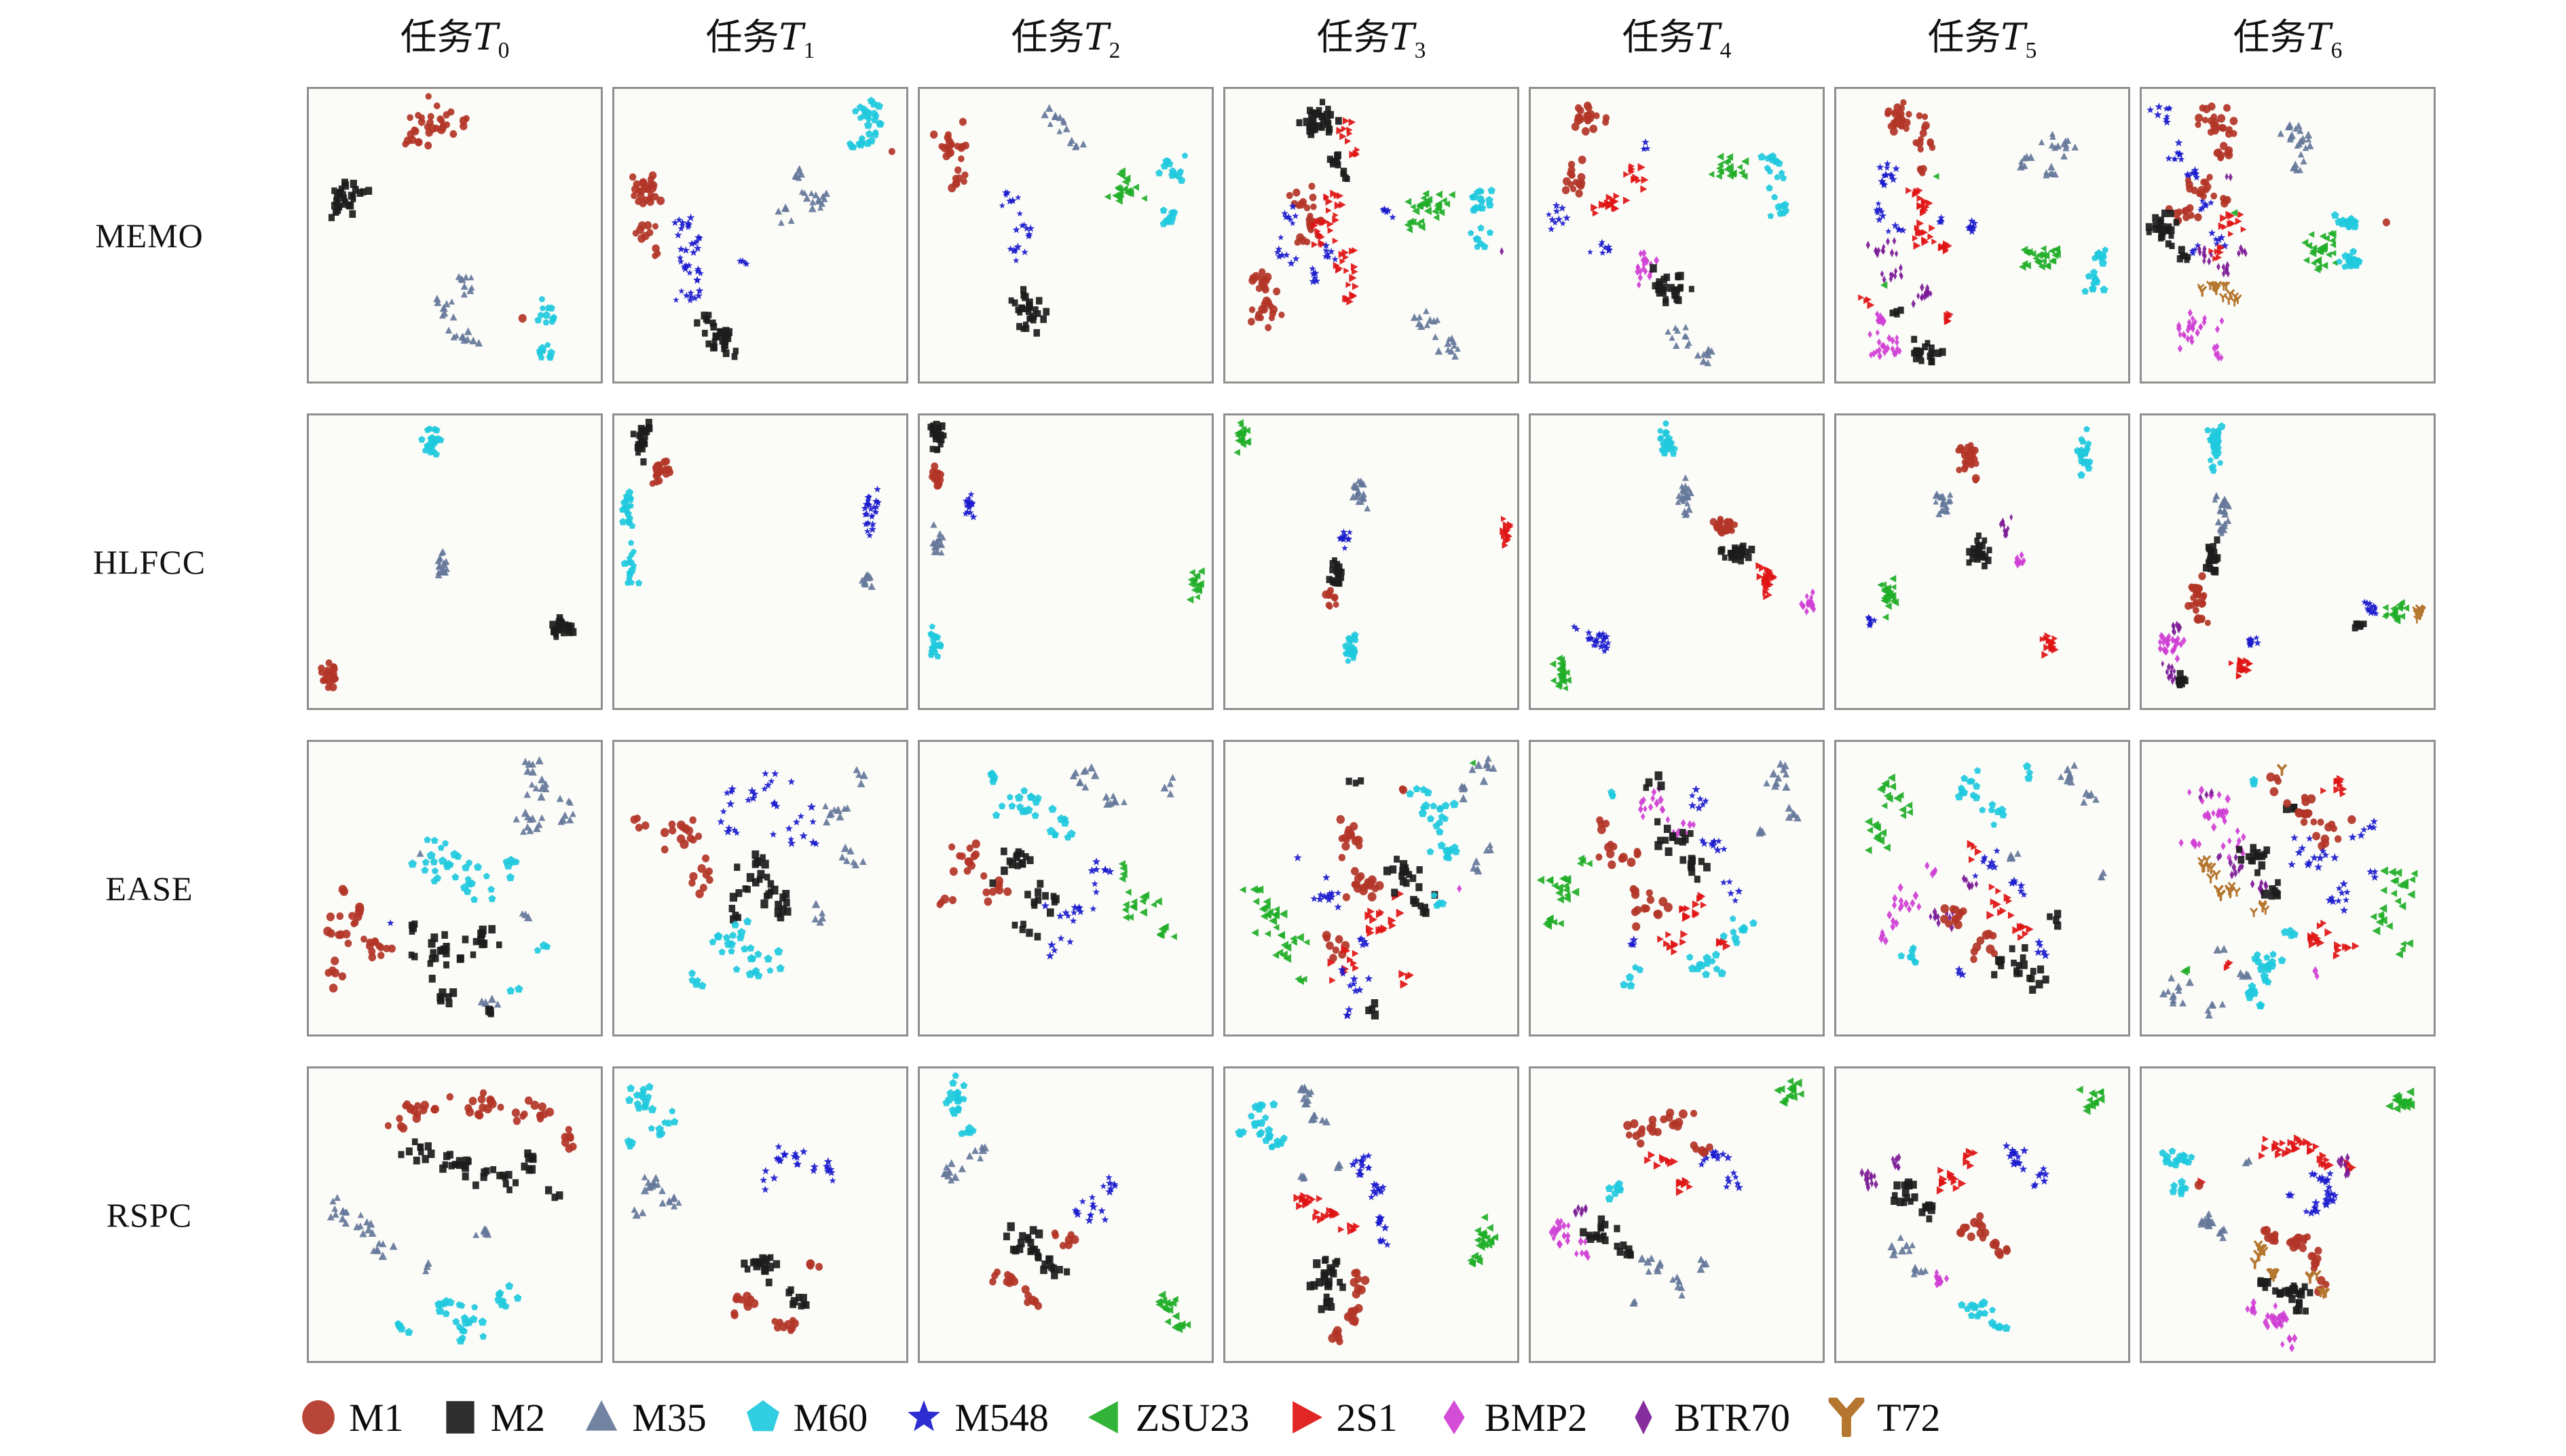  I want to click on legend-item-m548: M548, so click(976, 1417).